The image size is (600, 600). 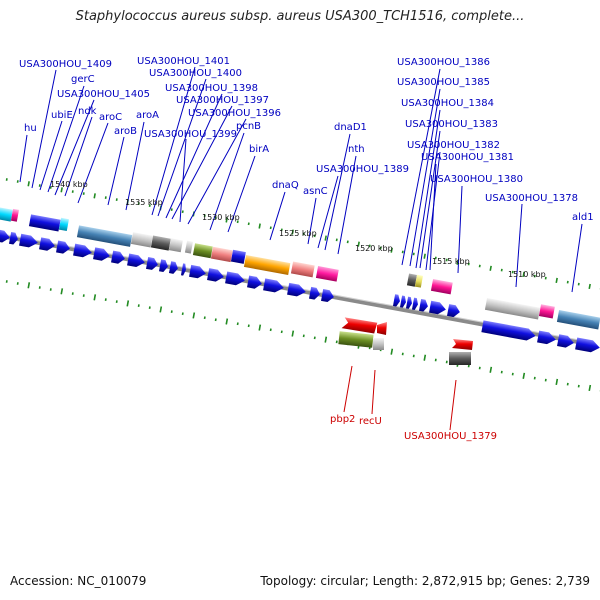 I want to click on gene-label: aroC, so click(x=110, y=117).